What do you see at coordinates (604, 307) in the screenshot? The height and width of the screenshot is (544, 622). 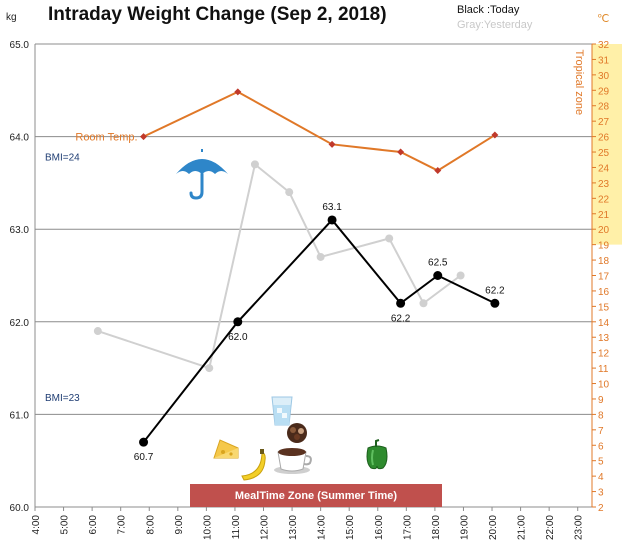 I see `right-tick-label: 15` at bounding box center [604, 307].